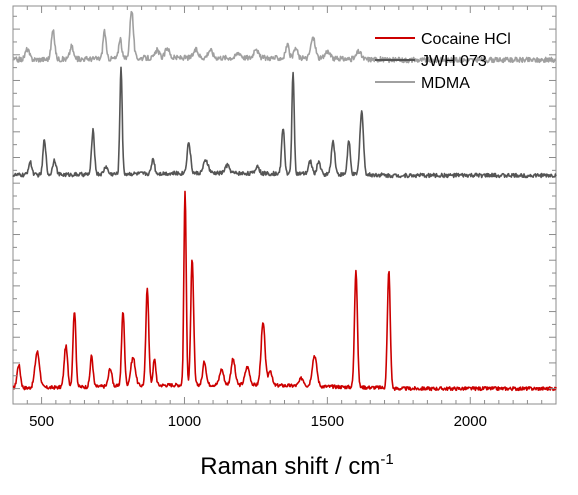 The image size is (578, 495). What do you see at coordinates (445, 83) in the screenshot?
I see `legend-label: MDMA` at bounding box center [445, 83].